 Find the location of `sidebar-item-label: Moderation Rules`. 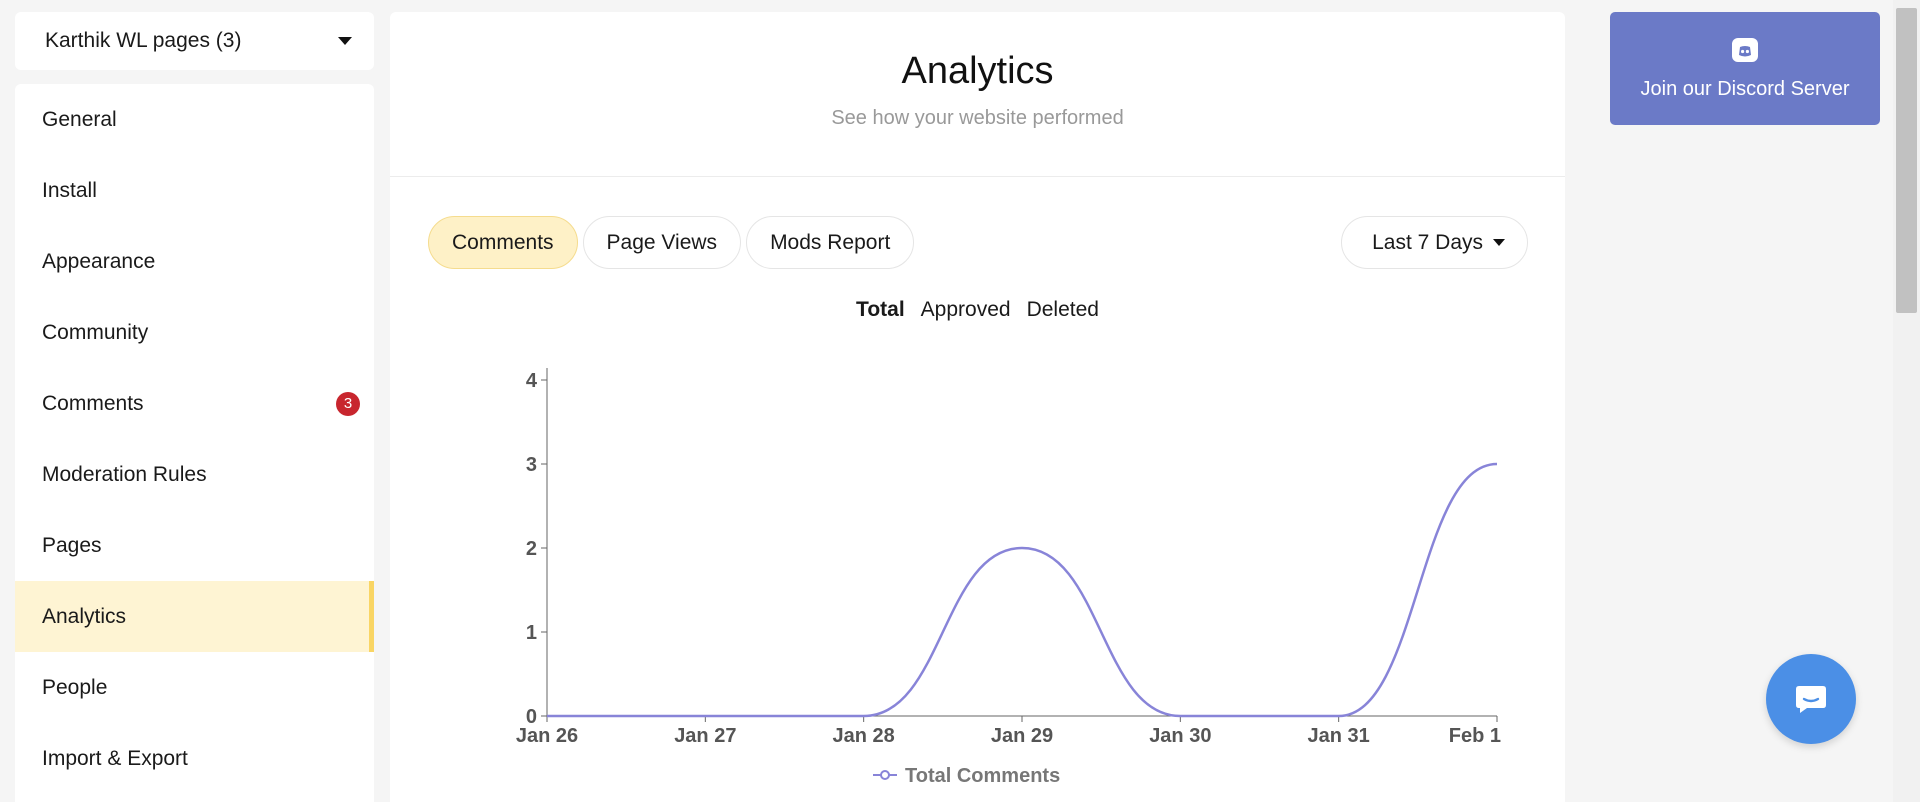

sidebar-item-label: Moderation Rules is located at coordinates (124, 474).